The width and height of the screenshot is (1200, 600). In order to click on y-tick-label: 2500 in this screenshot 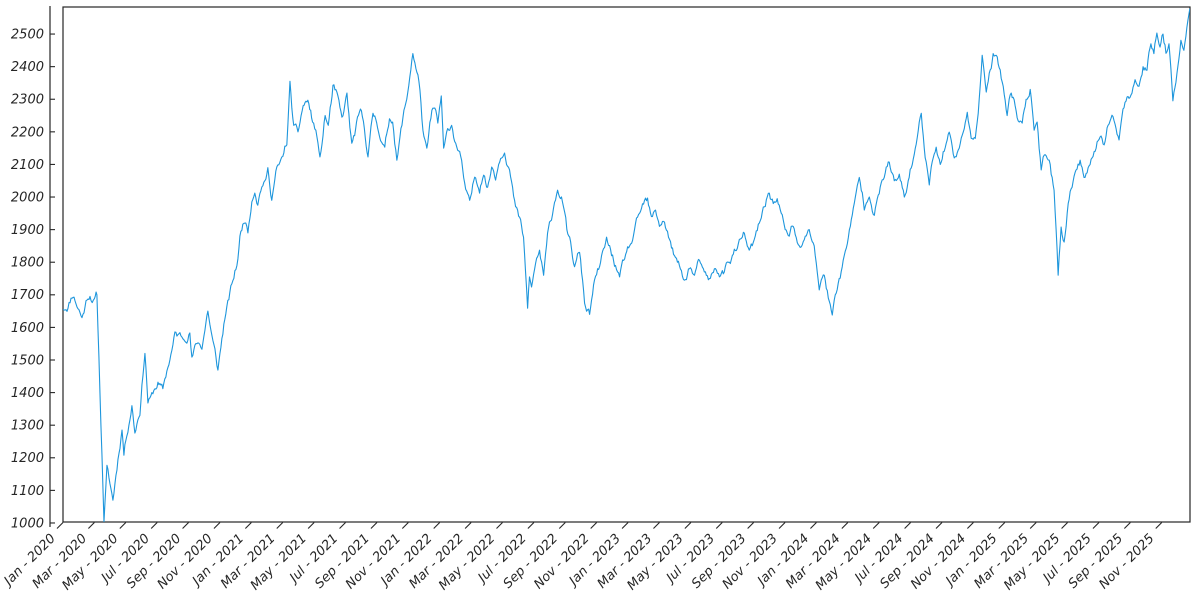, I will do `click(27, 34)`.